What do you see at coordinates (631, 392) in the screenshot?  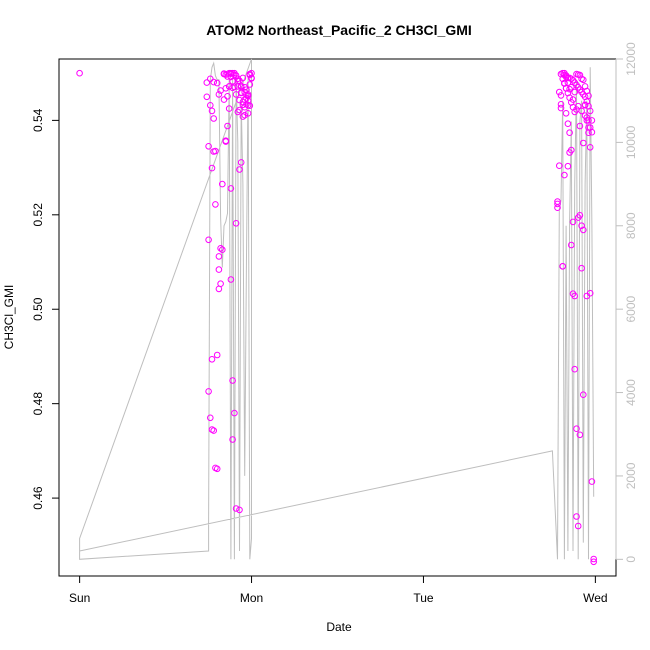 I see `y2-tick-label: 4000` at bounding box center [631, 392].